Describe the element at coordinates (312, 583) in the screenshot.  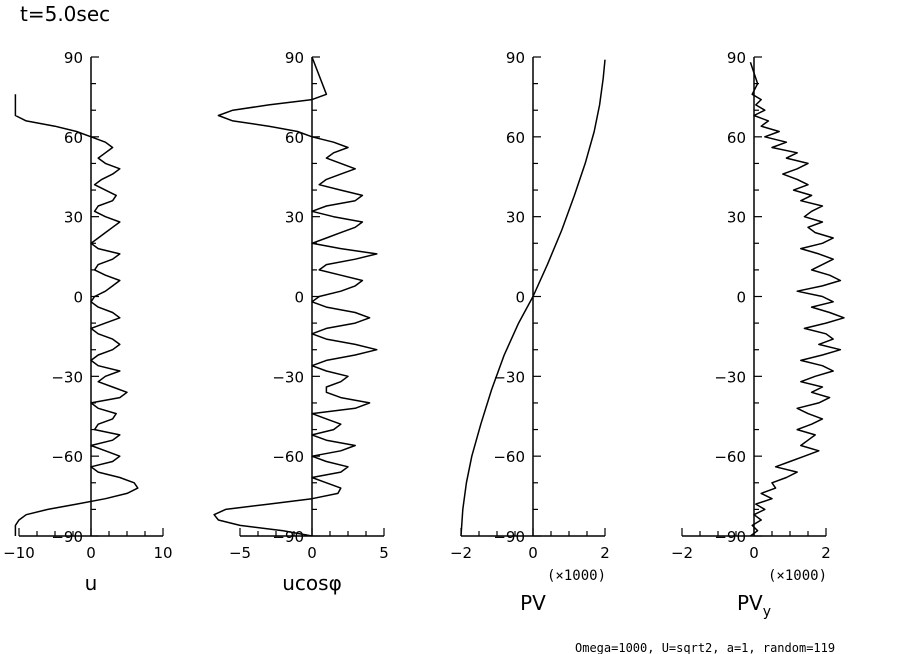
I see `x-axis-label: ucosφ` at that location.